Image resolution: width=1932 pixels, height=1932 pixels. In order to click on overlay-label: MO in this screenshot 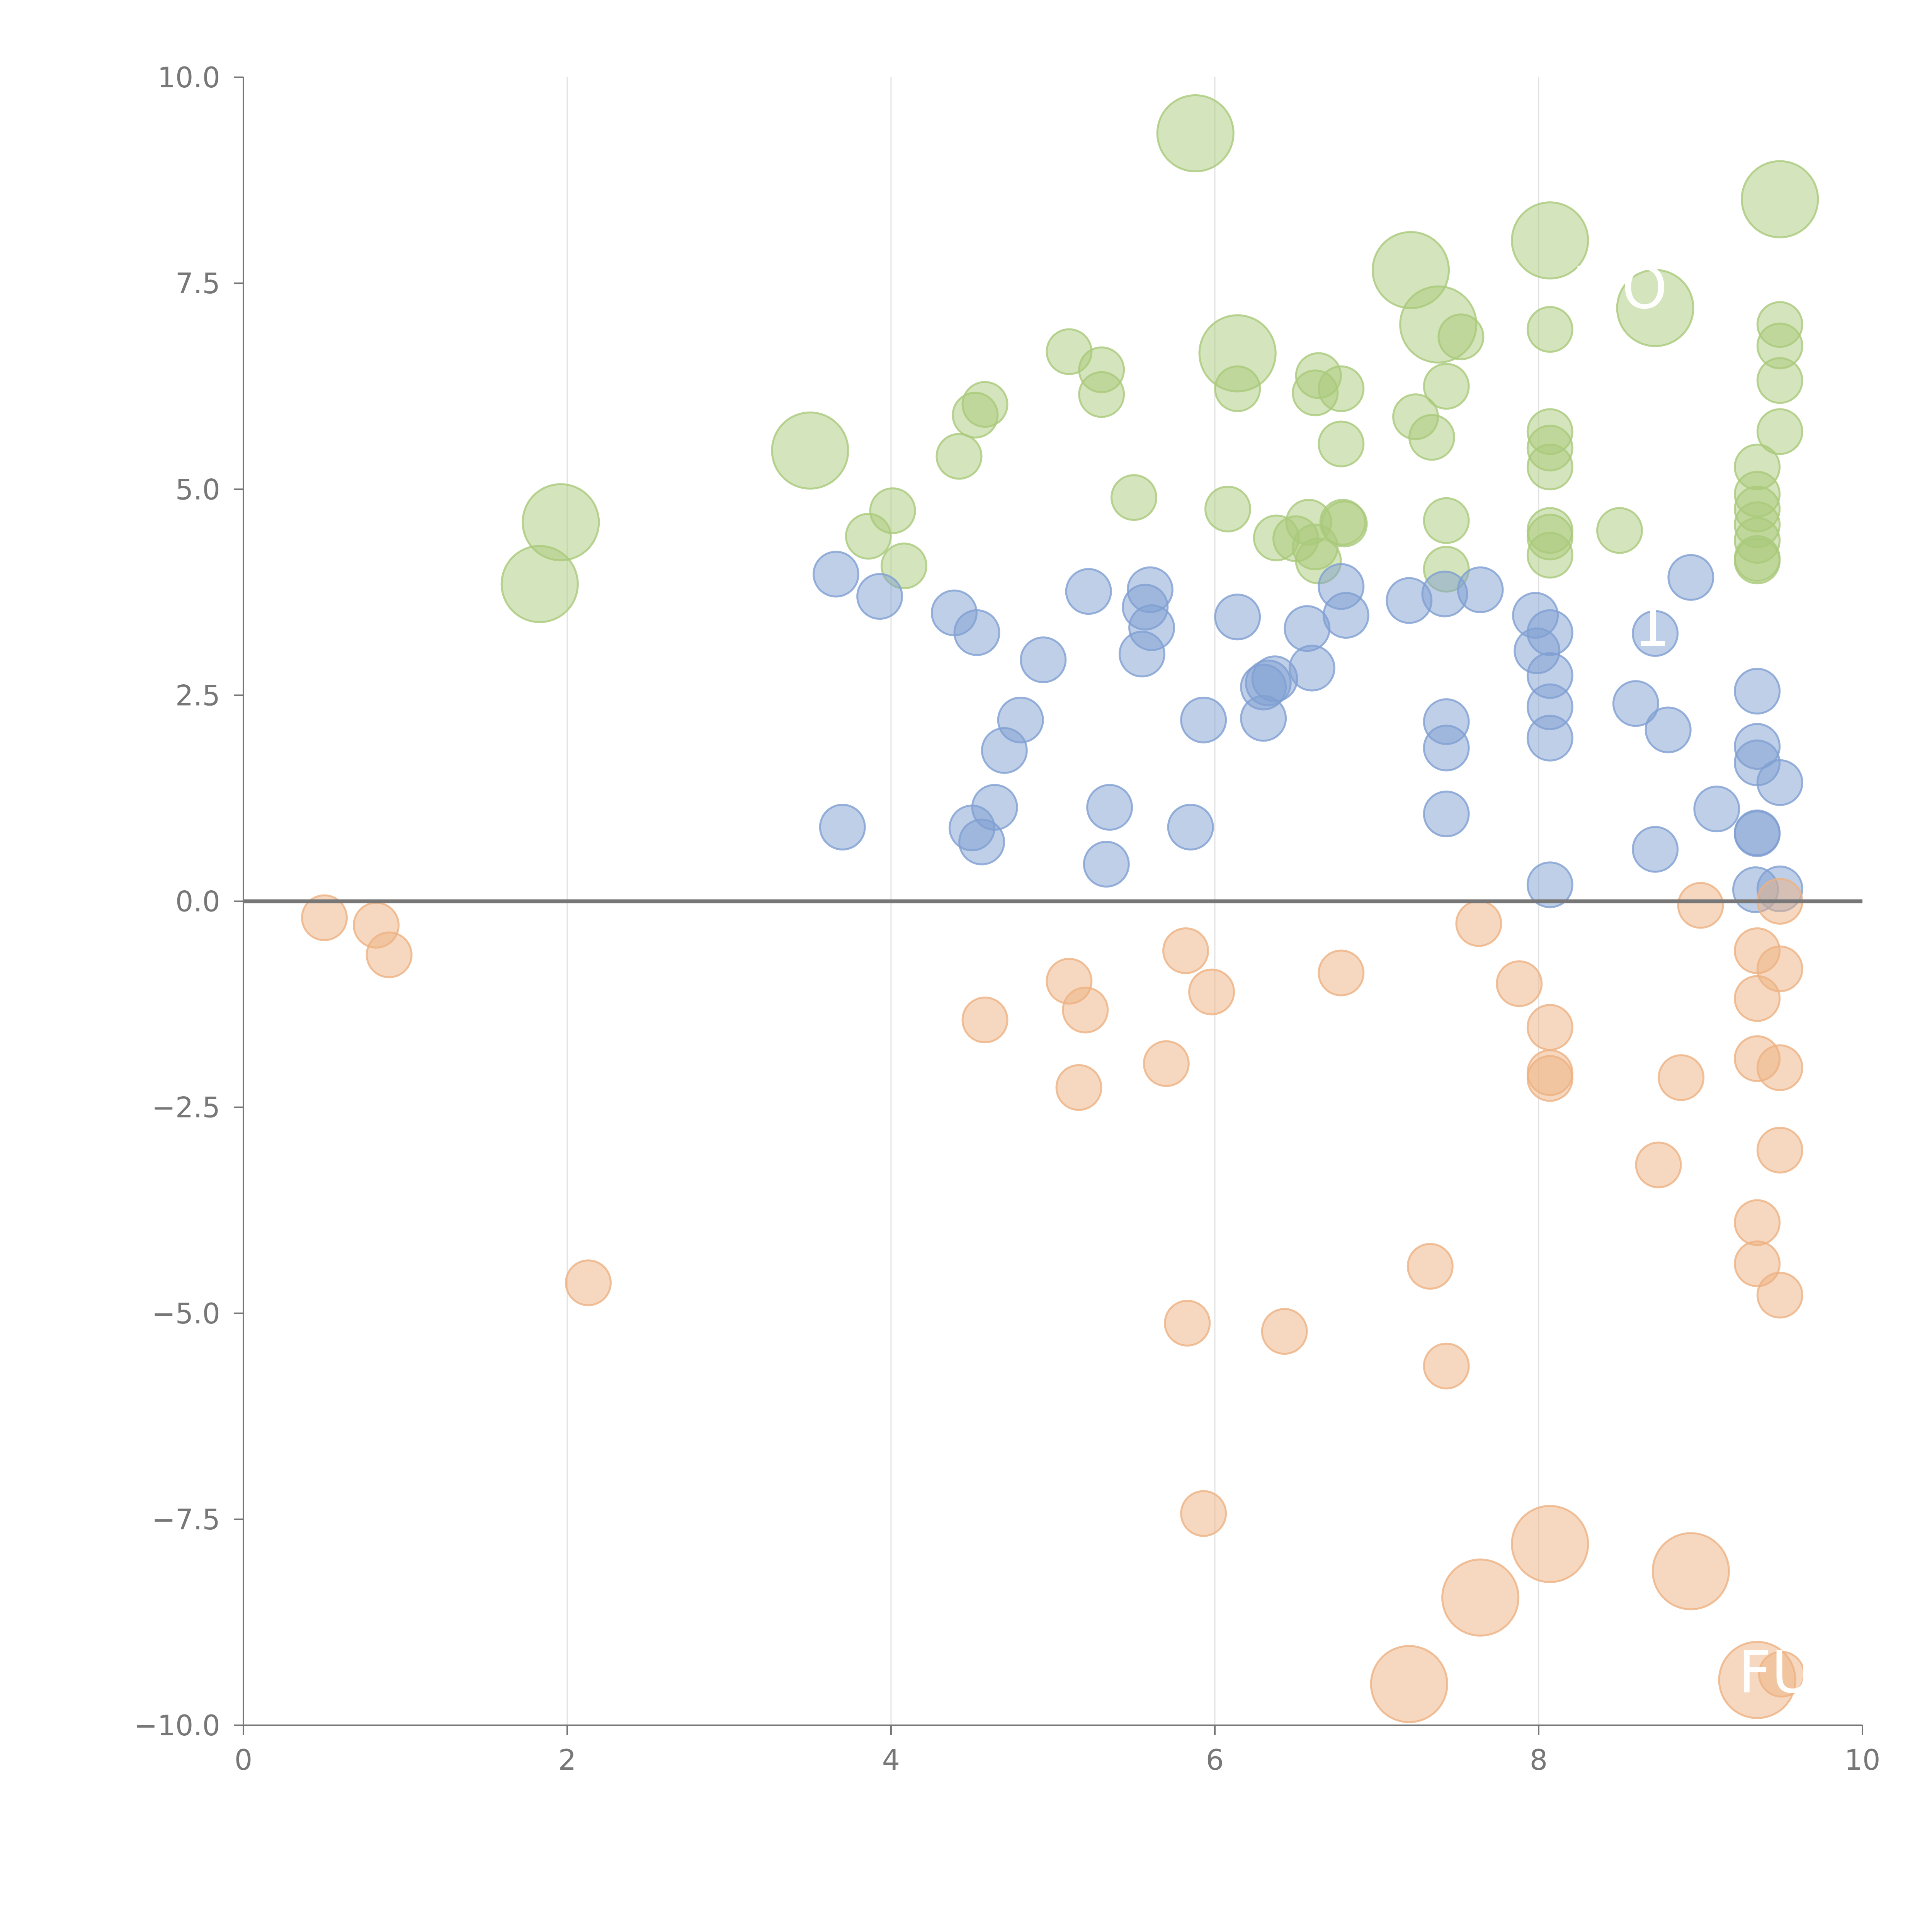, I will do `click(1620, 289)`.